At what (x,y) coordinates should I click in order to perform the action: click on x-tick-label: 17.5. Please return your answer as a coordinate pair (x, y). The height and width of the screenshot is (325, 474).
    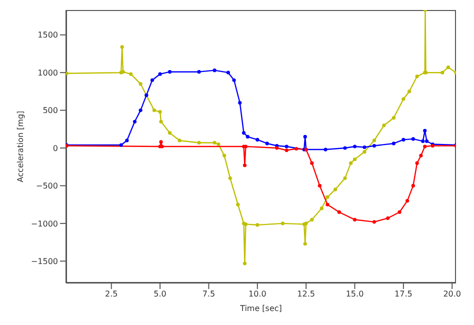
    Looking at the image, I should click on (403, 294).